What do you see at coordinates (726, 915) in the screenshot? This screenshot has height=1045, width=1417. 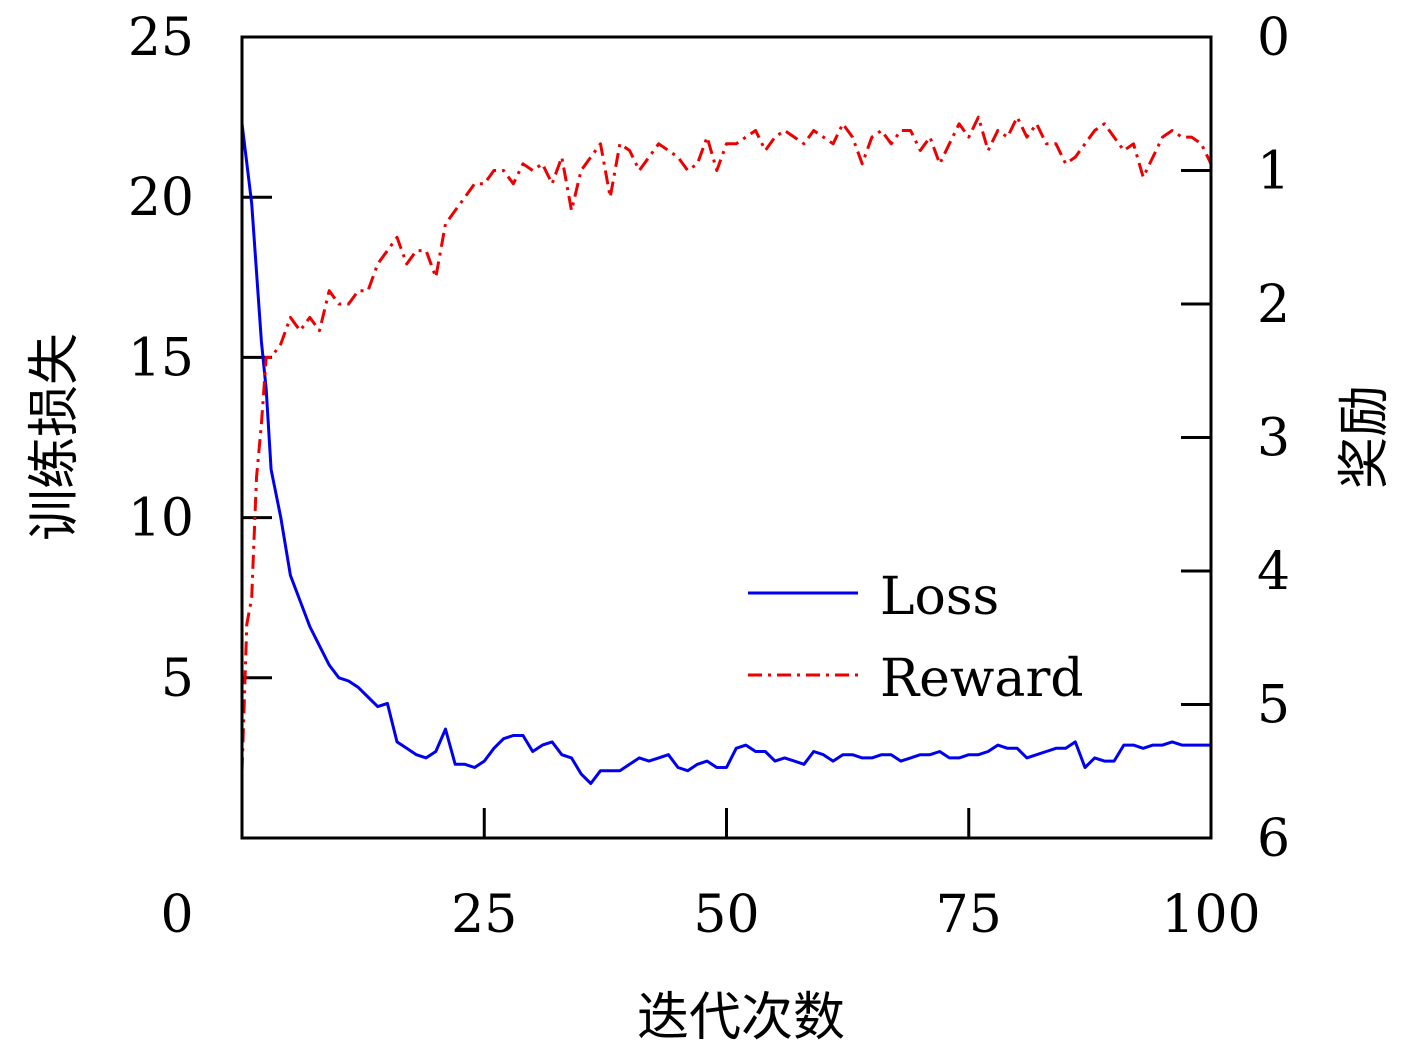 I see `x-tick-label: 50` at bounding box center [726, 915].